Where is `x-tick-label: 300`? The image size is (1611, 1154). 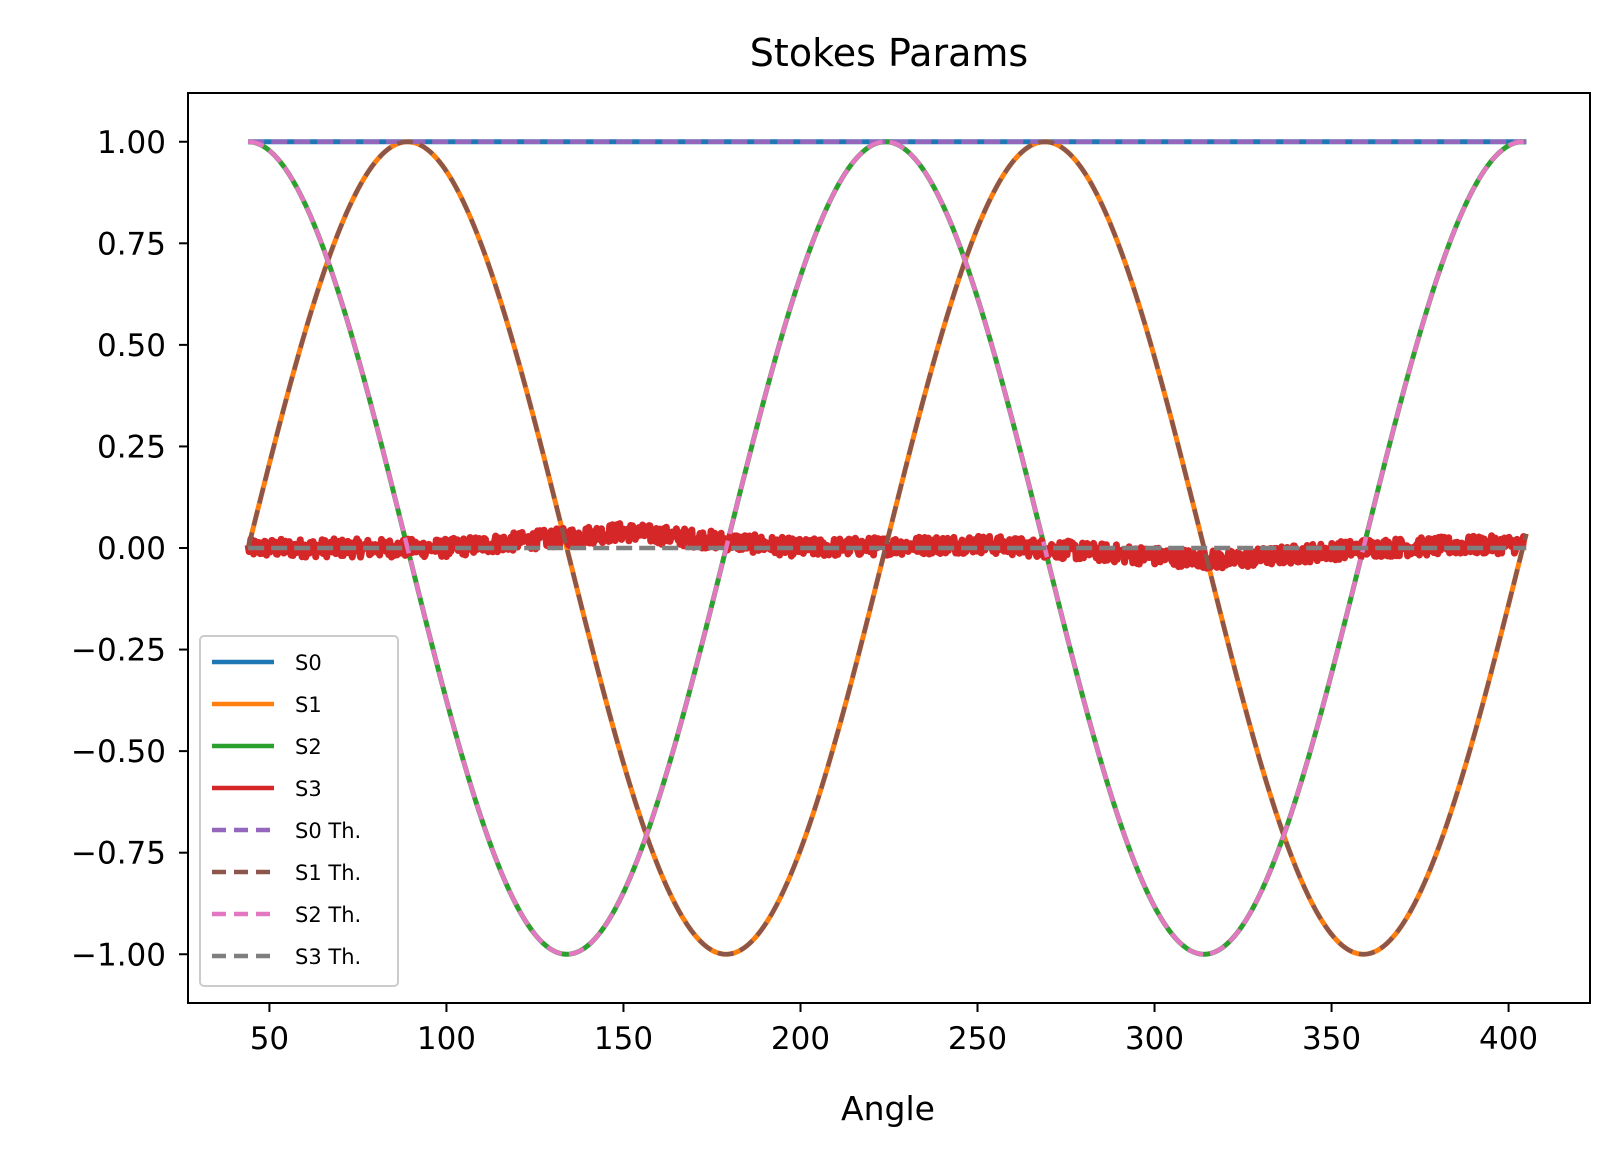
x-tick-label: 300 is located at coordinates (1154, 1039).